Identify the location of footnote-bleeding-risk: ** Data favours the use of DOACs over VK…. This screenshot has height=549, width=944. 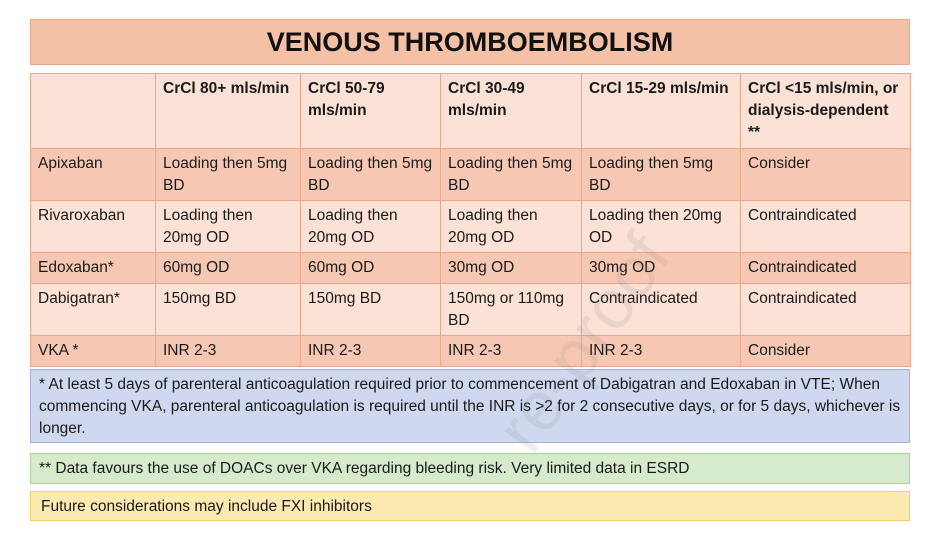
(470, 468).